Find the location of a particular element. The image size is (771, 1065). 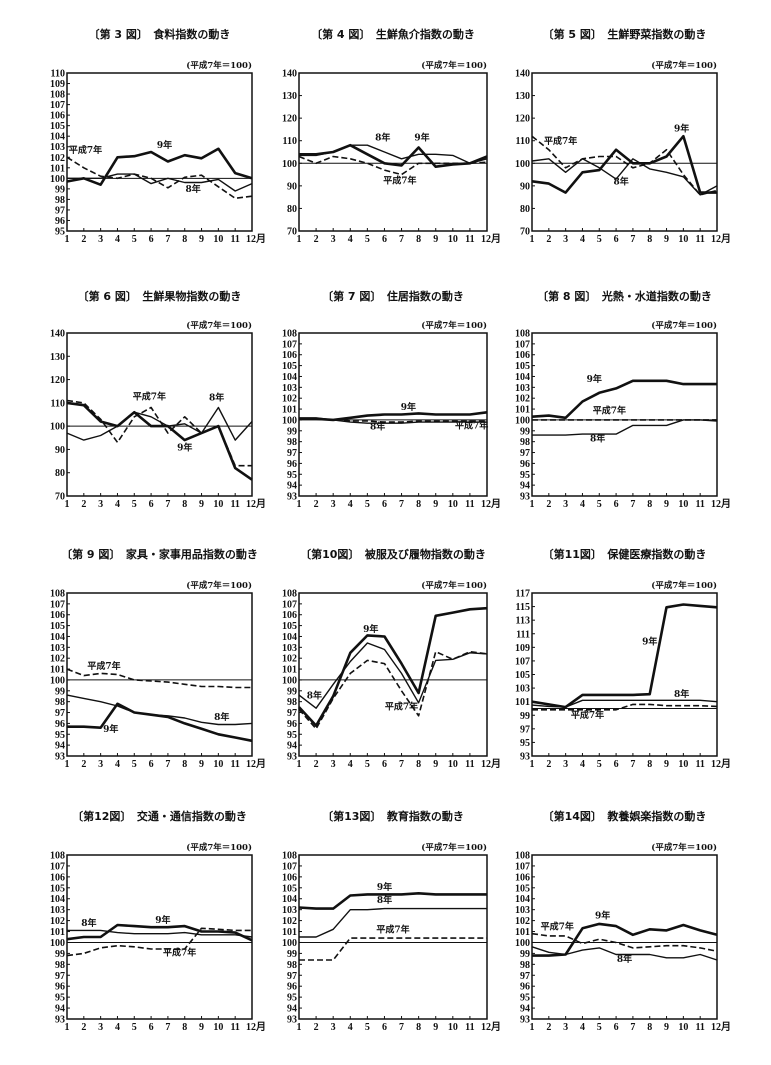

series-label: 平成7年 is located at coordinates (401, 706).